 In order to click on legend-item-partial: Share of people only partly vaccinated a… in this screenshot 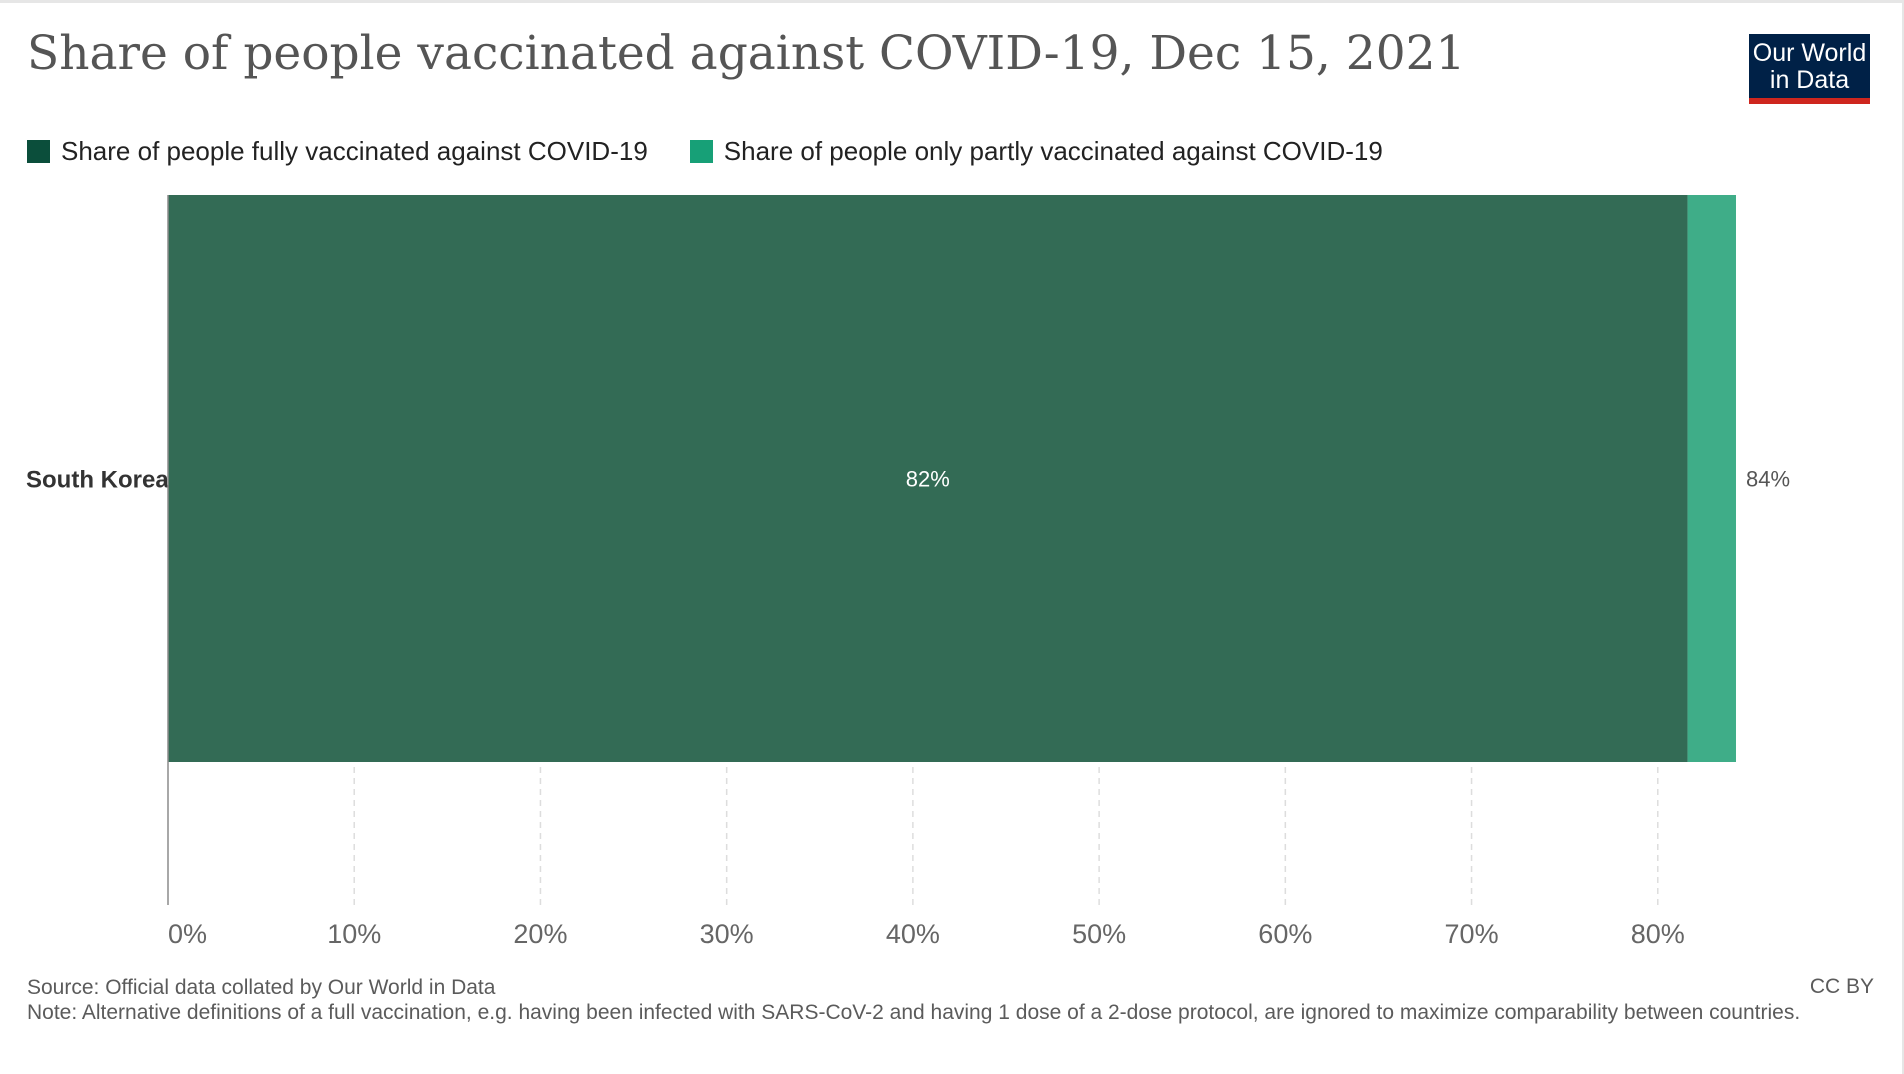, I will do `click(1036, 151)`.